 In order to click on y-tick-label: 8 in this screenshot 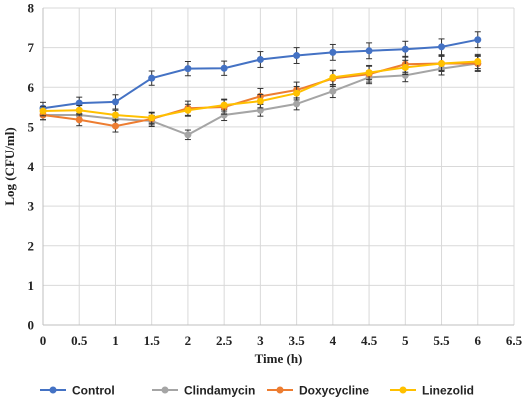, I will do `click(31, 8)`.